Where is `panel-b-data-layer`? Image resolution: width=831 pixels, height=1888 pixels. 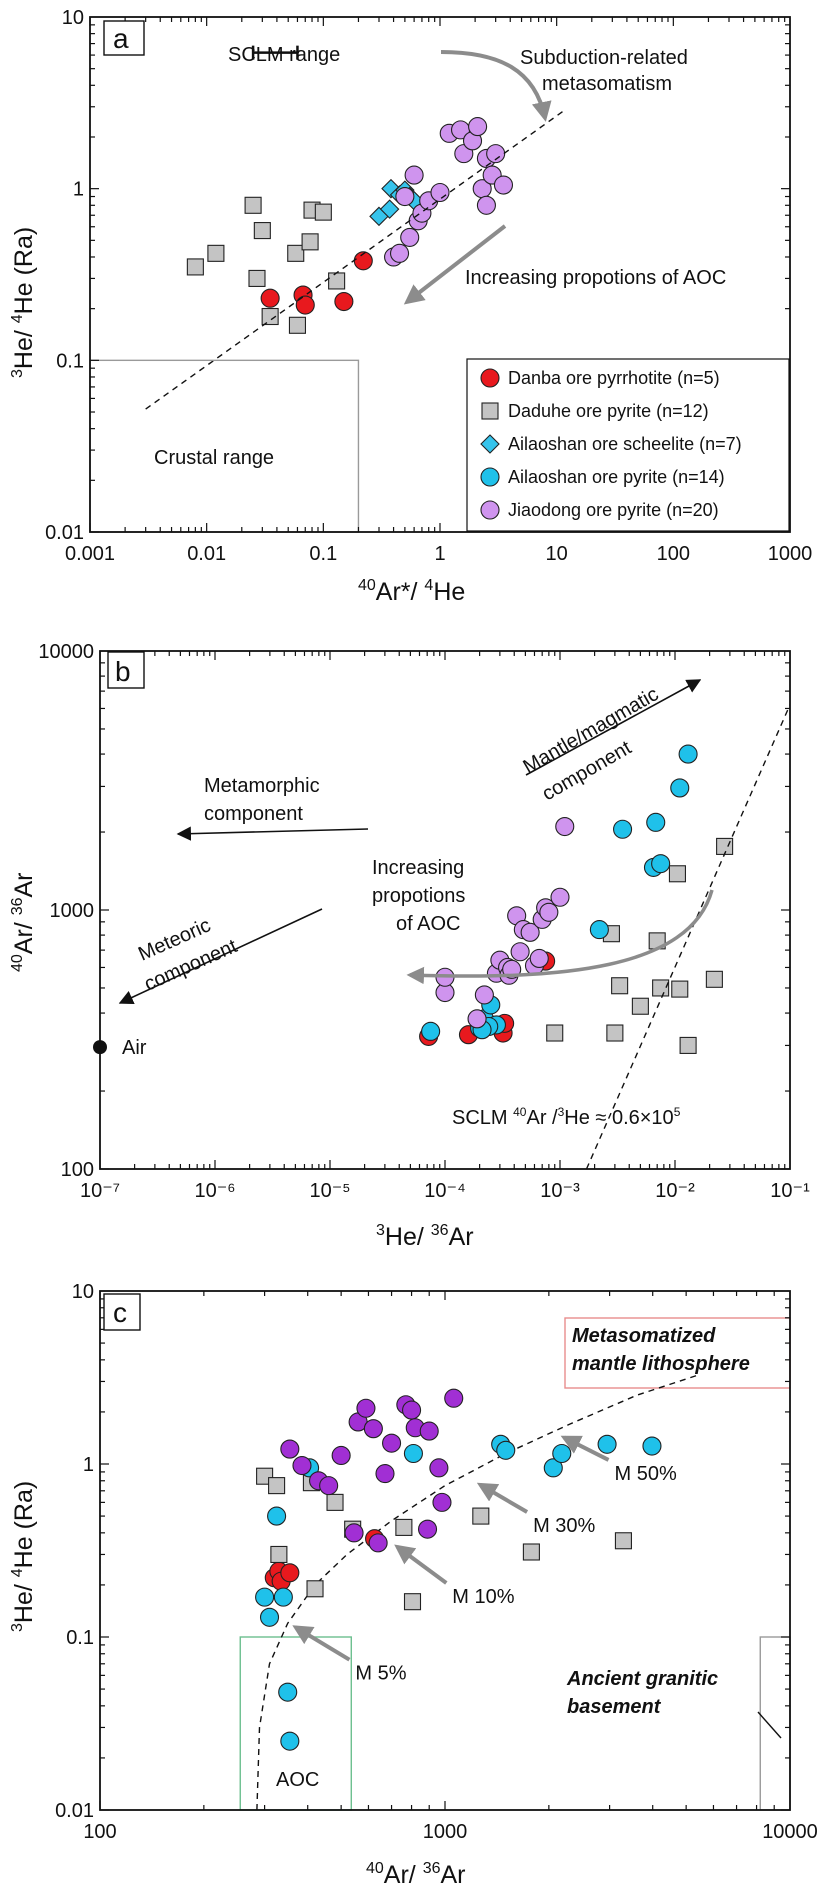 panel-b-data-layer is located at coordinates (576, 899).